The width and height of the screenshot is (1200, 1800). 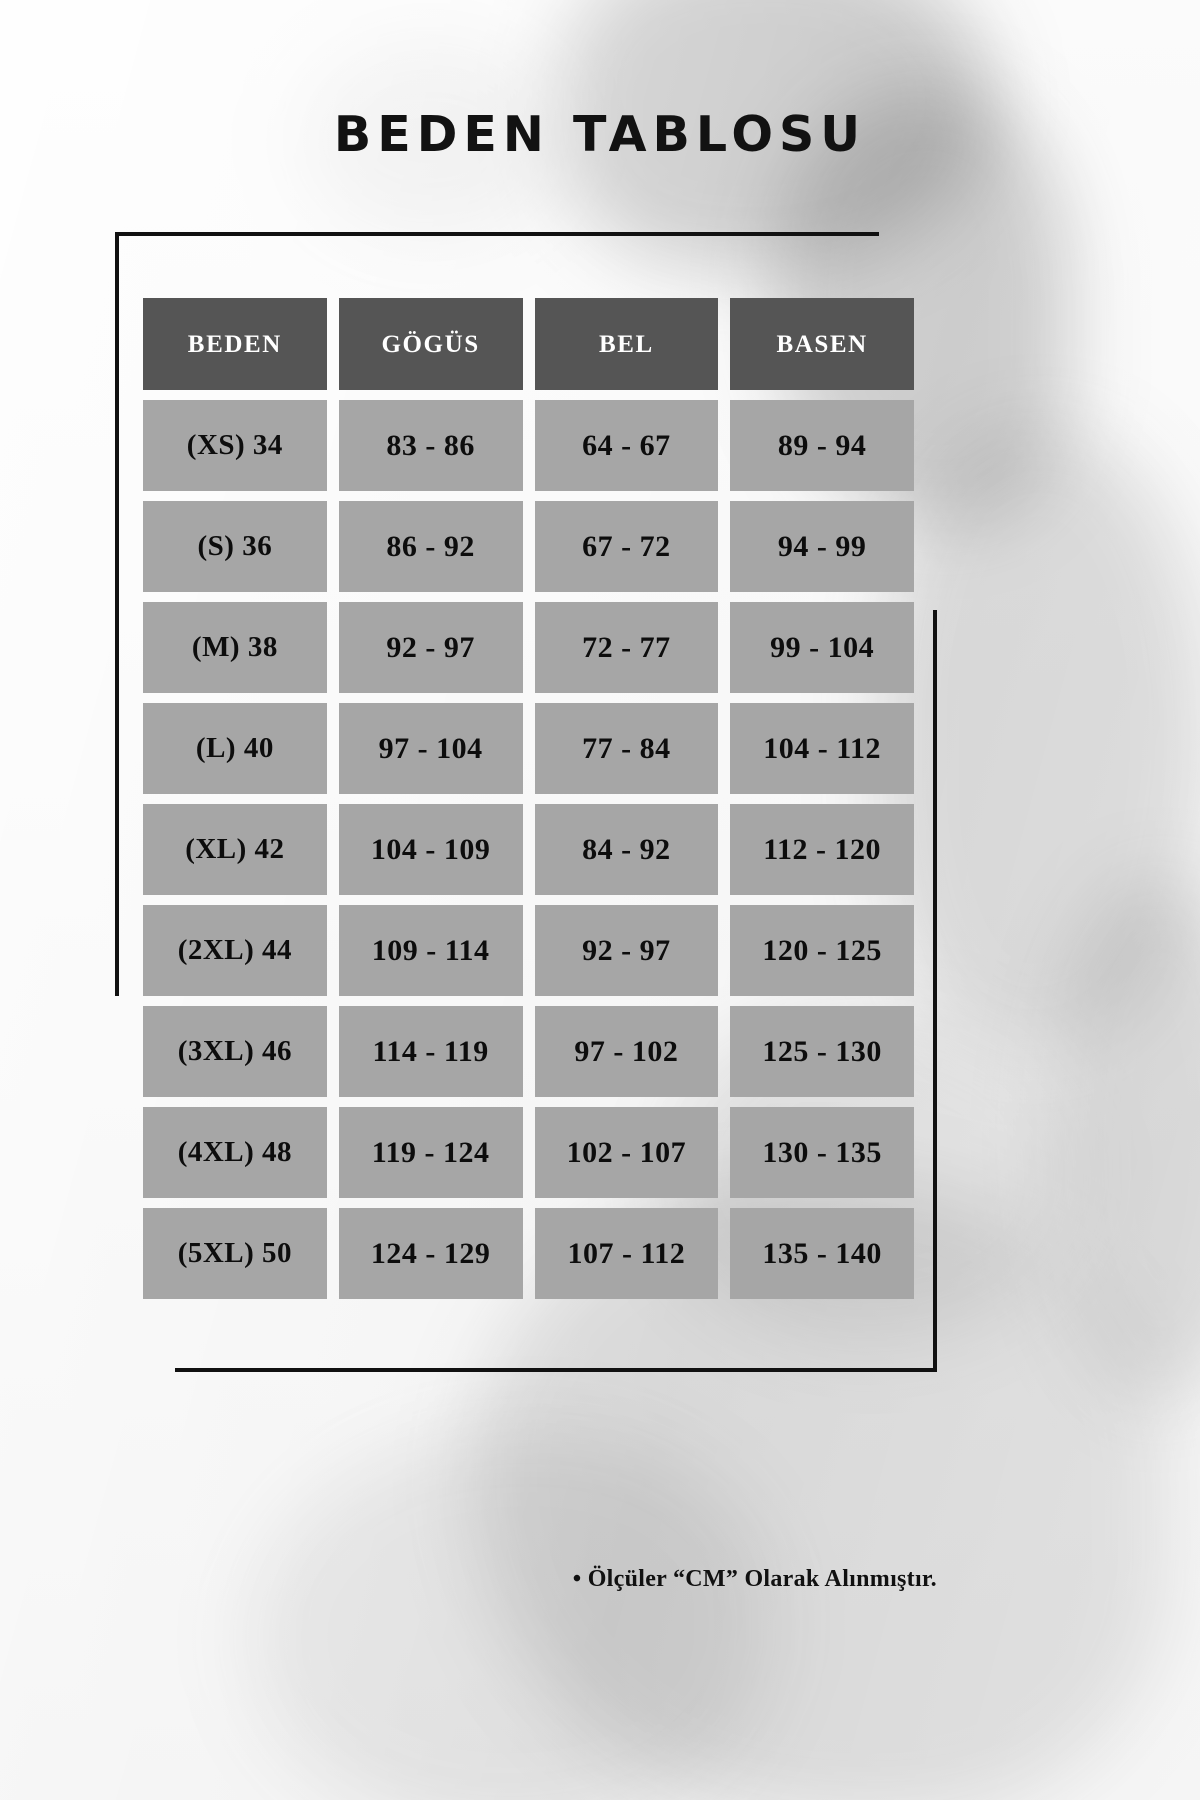 What do you see at coordinates (822, 1051) in the screenshot?
I see `cell-basen: 125 - 130` at bounding box center [822, 1051].